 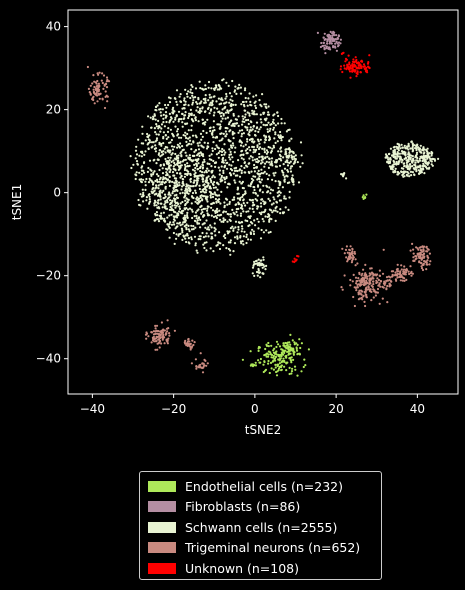 I want to click on x-axis-label: tSNE2, so click(x=263, y=430).